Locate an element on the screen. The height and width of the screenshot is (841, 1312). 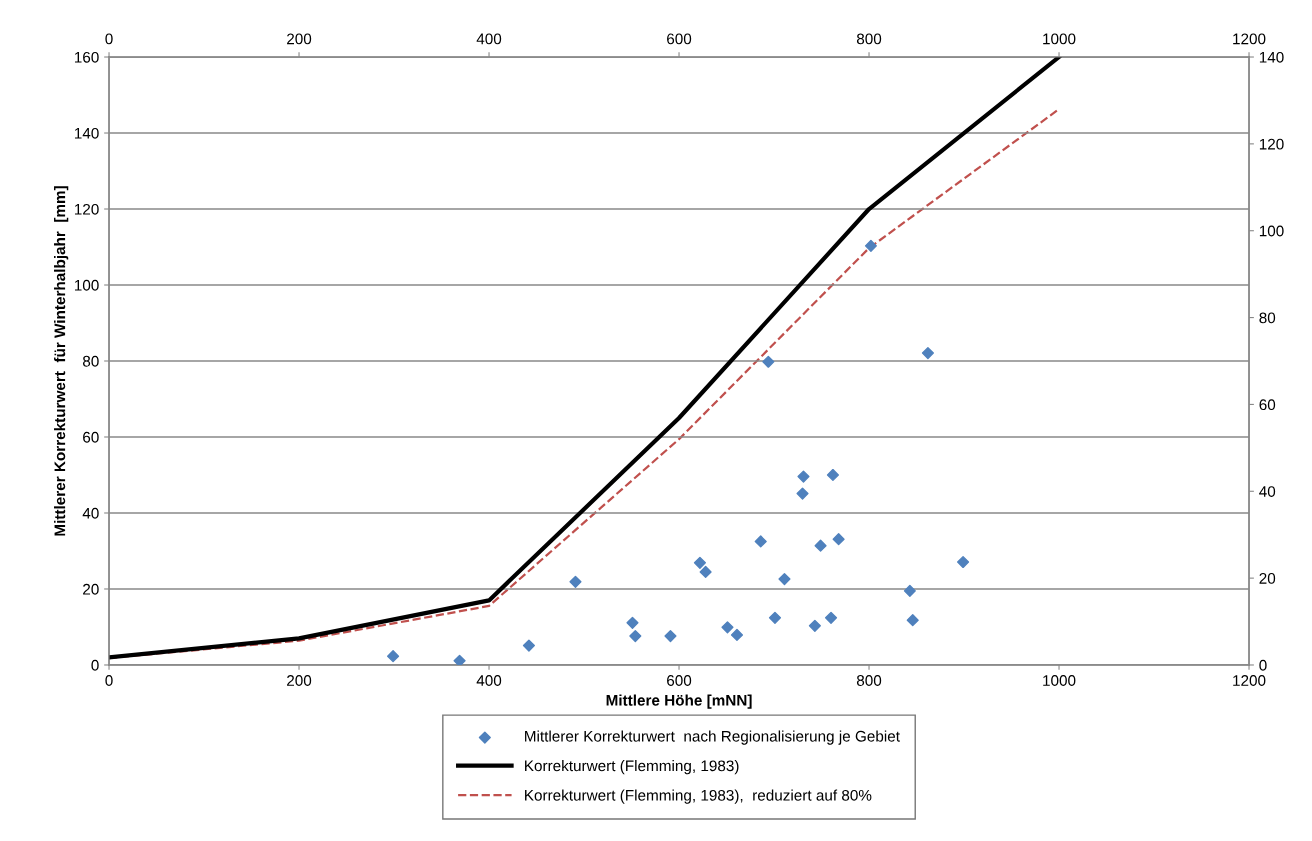
y-tick-label: 20 is located at coordinates (91, 589).